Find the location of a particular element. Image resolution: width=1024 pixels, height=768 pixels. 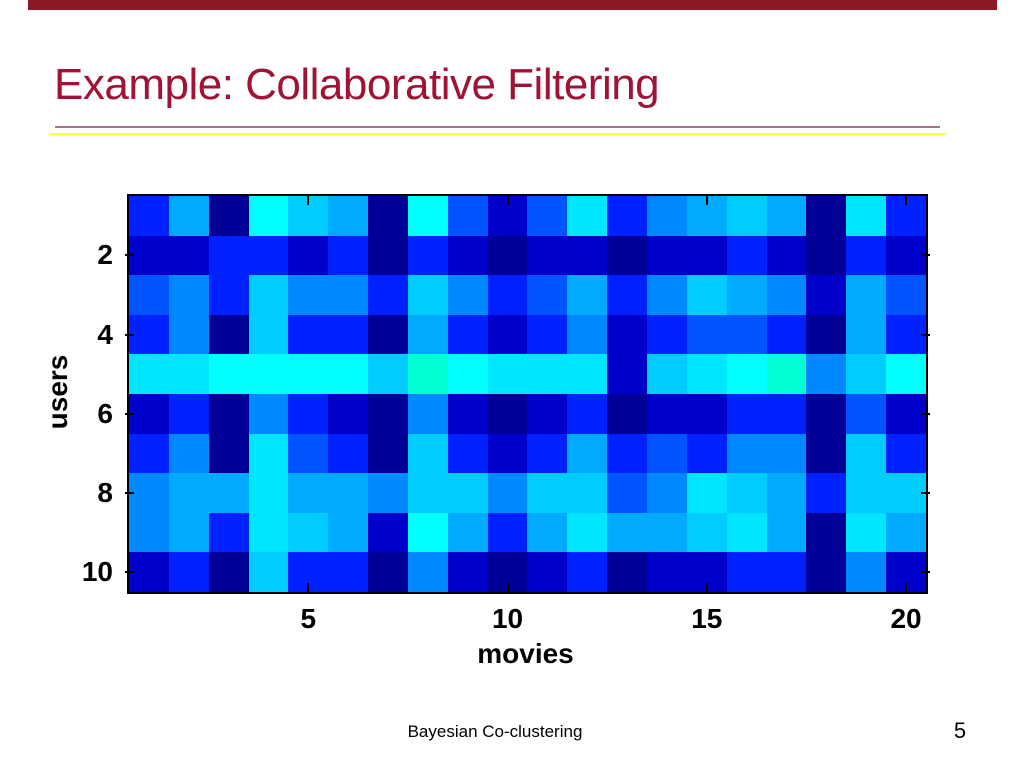

title-rule-yellow is located at coordinates (497, 134).